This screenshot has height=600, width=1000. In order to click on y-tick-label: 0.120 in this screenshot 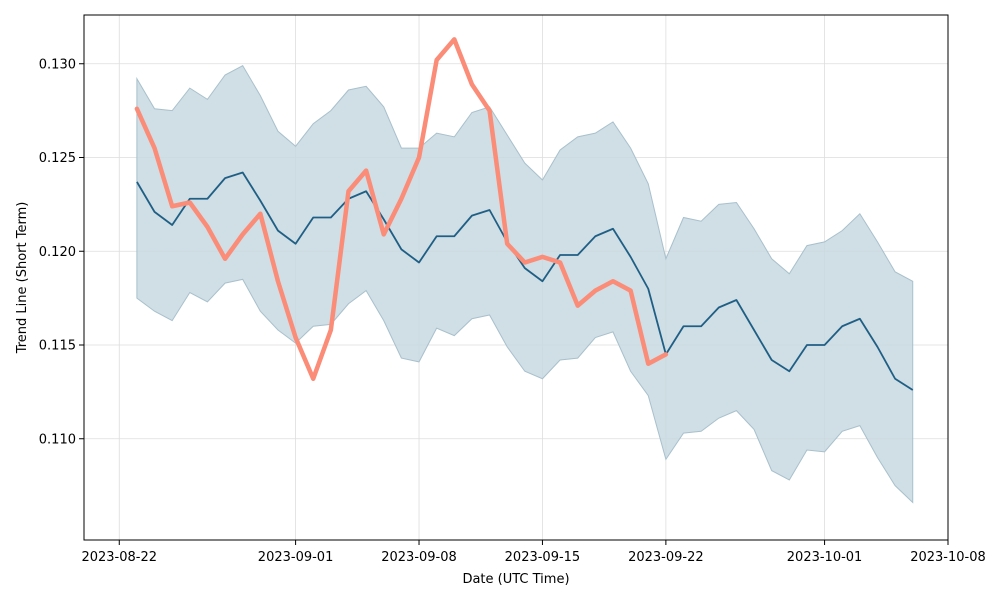, I will do `click(57, 252)`.